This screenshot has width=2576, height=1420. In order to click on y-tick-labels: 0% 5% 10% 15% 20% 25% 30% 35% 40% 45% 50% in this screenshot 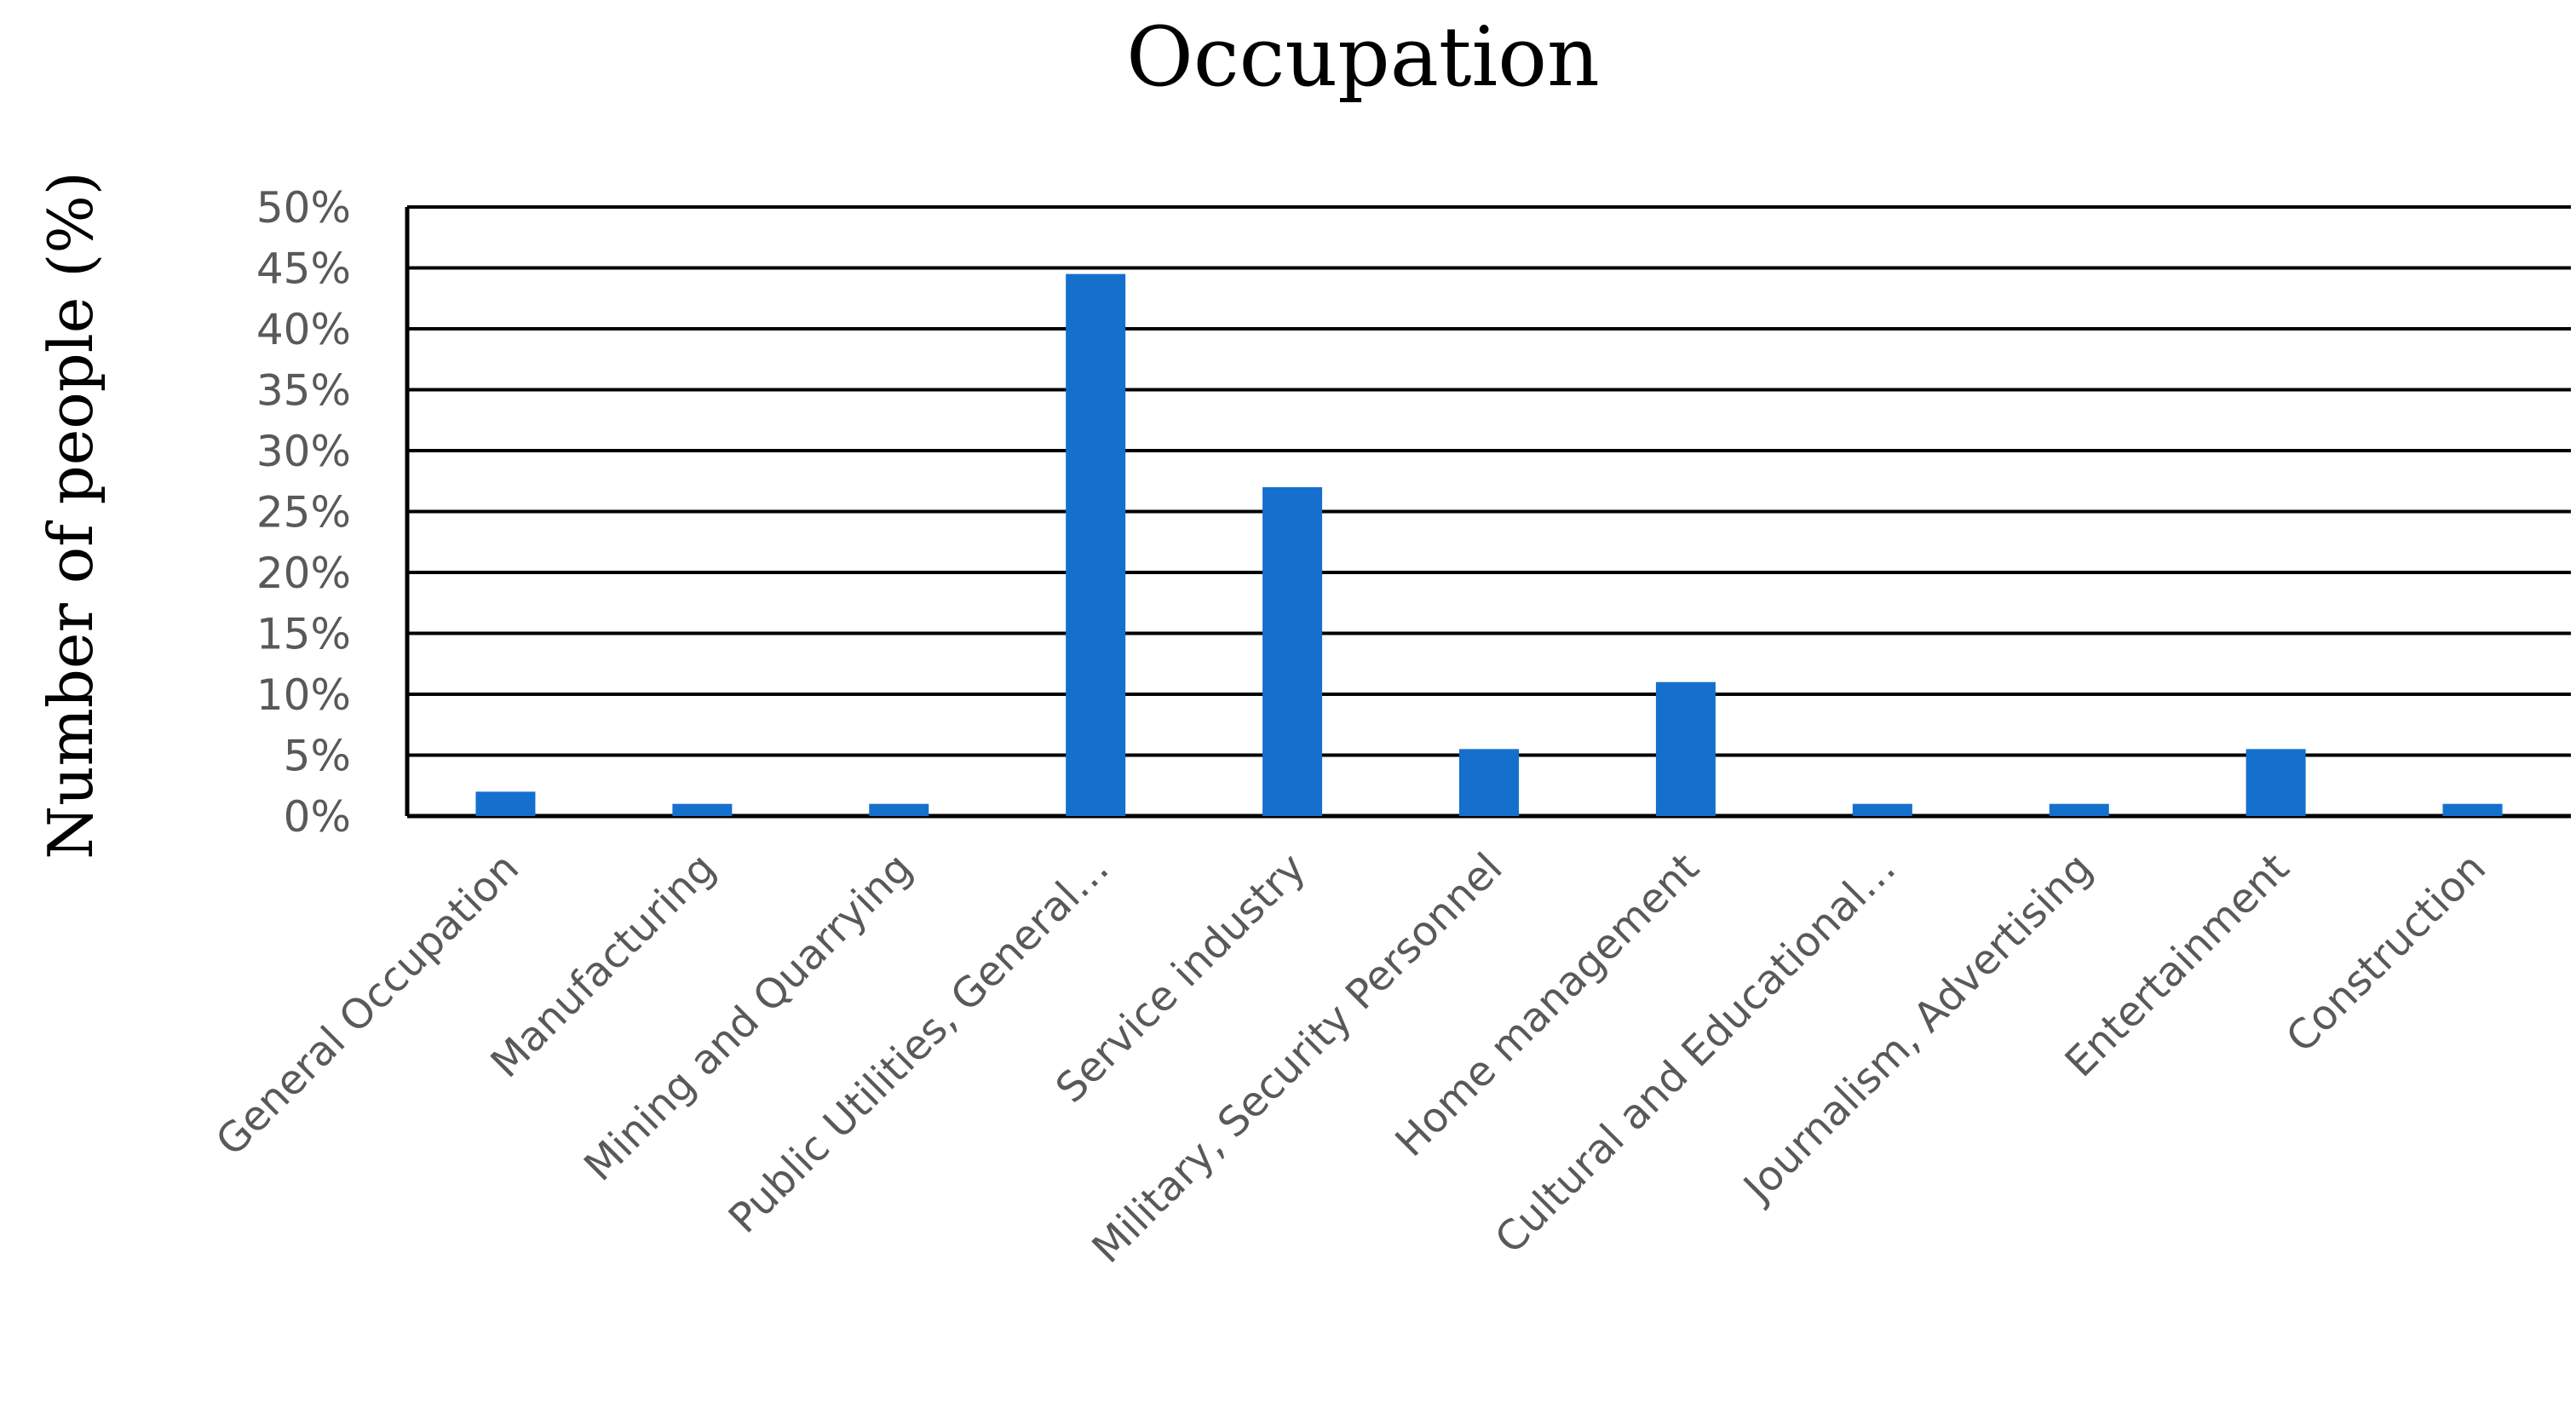, I will do `click(303, 512)`.